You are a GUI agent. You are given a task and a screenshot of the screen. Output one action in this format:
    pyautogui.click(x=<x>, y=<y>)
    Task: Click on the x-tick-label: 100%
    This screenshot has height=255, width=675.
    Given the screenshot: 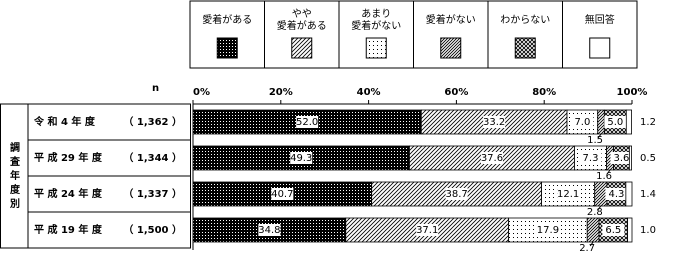 What is the action you would take?
    pyautogui.click(x=632, y=92)
    